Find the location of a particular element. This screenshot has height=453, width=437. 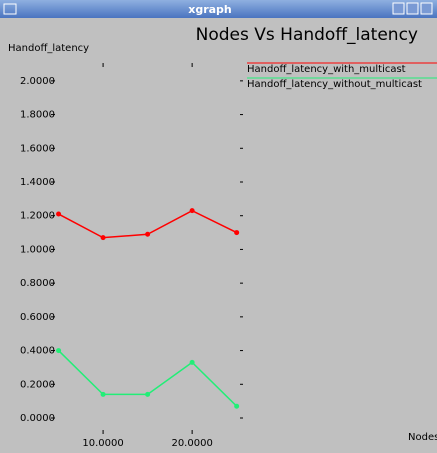

x-tick-label: 10.0000 is located at coordinates (102, 443).